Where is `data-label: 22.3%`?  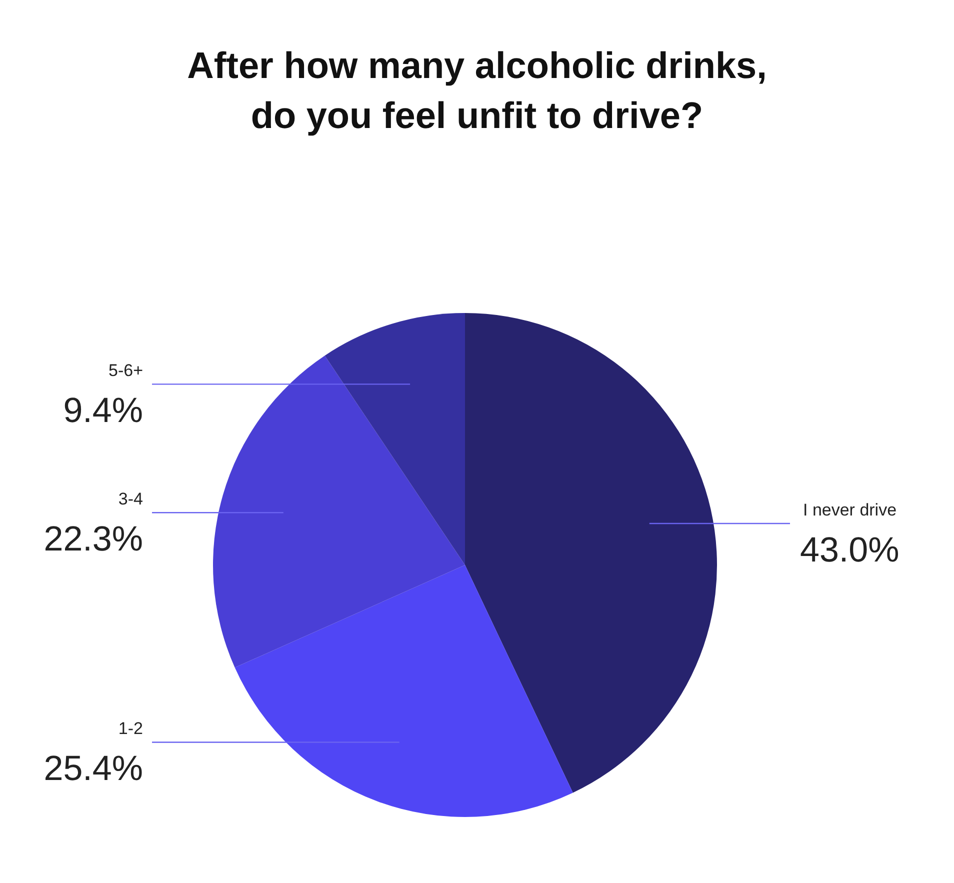 data-label: 22.3% is located at coordinates (93, 539).